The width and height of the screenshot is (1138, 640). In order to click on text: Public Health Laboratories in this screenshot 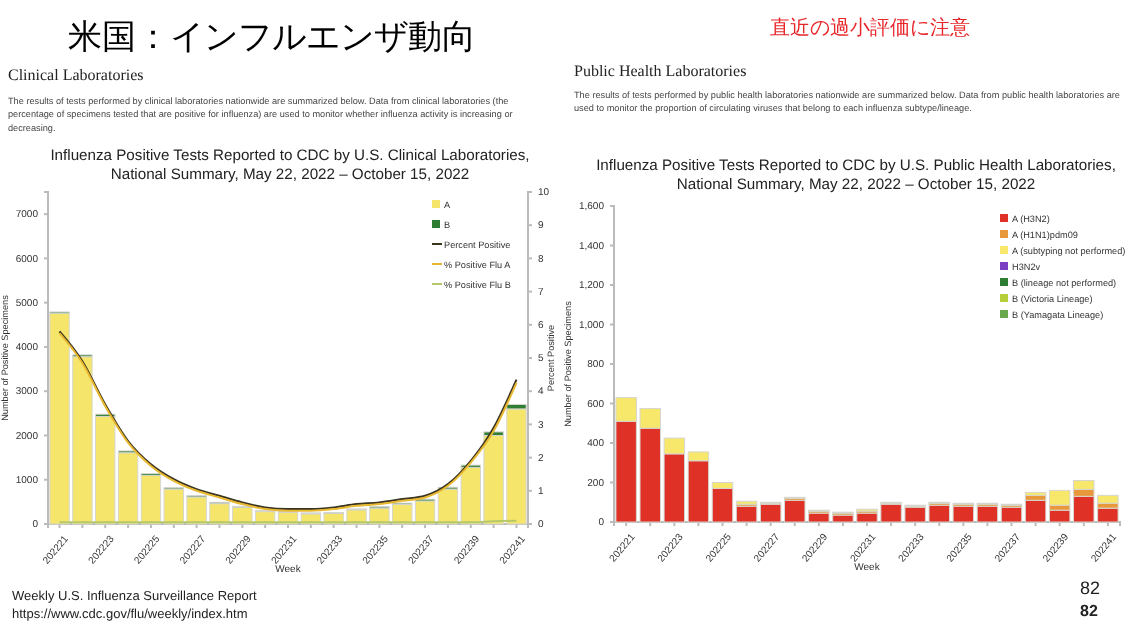, I will do `click(660, 71)`.